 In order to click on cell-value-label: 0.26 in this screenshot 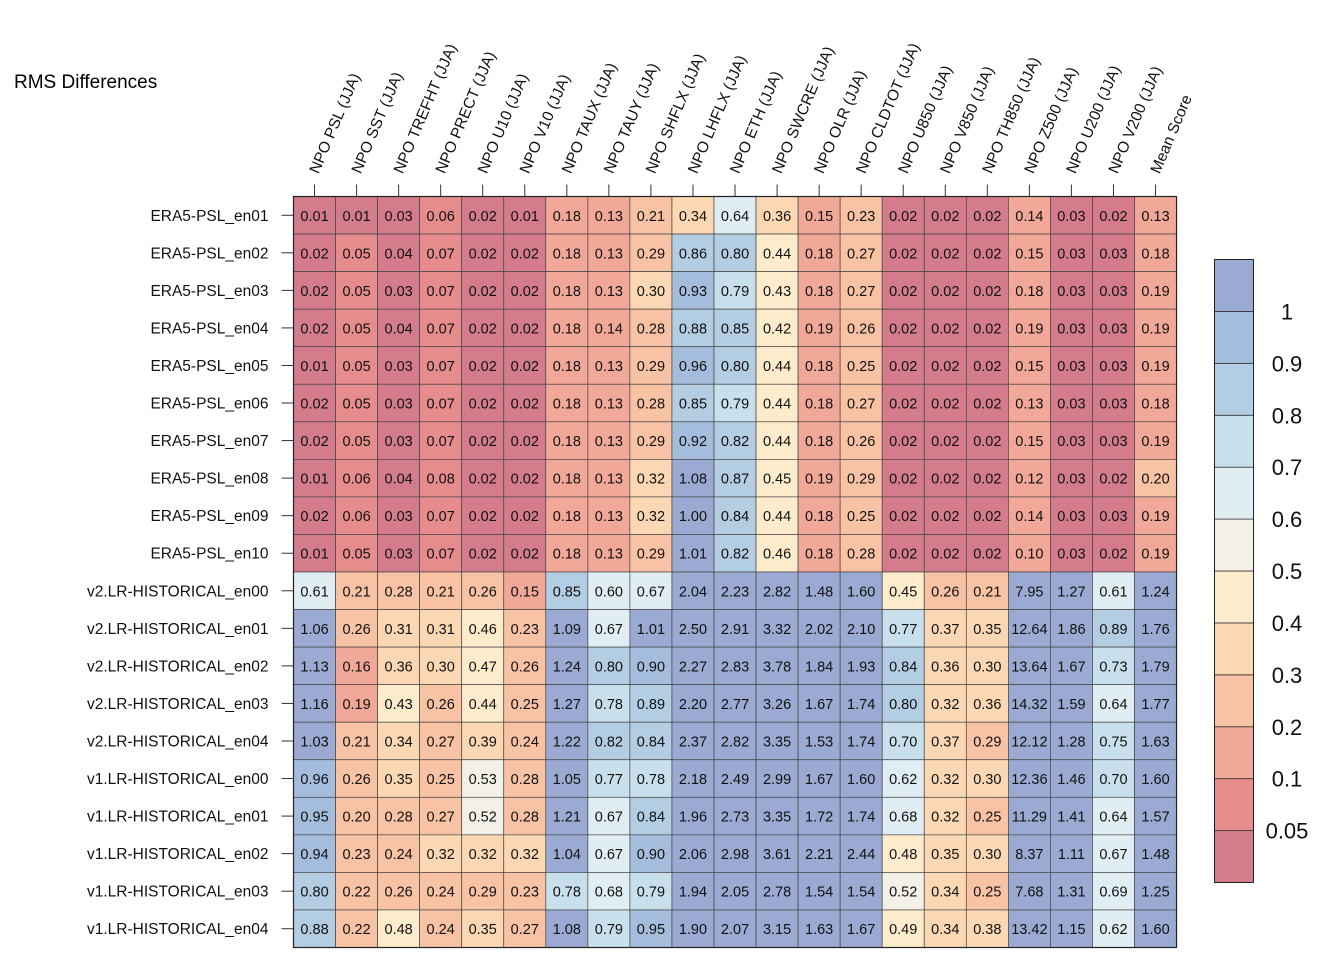, I will do `click(525, 667)`.